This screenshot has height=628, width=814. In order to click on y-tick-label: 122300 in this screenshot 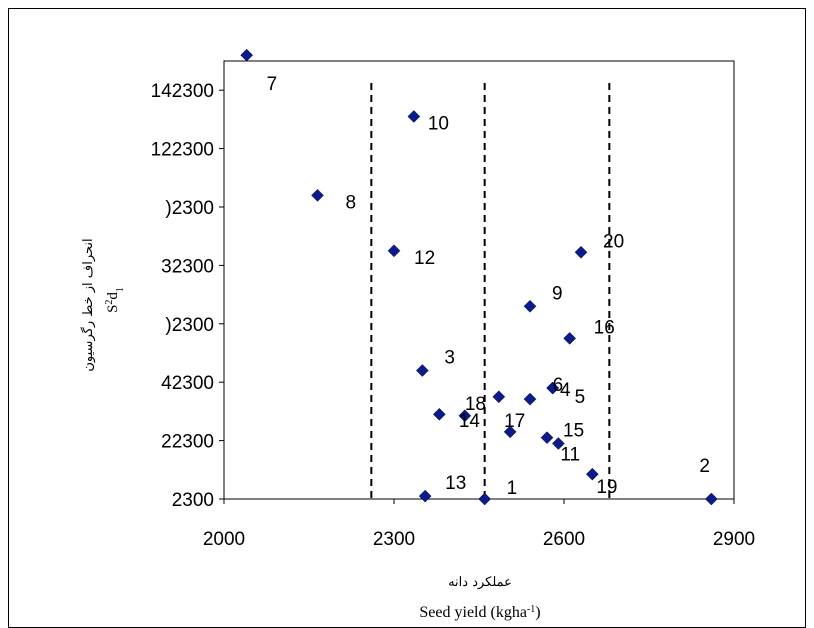, I will do `click(182, 150)`.